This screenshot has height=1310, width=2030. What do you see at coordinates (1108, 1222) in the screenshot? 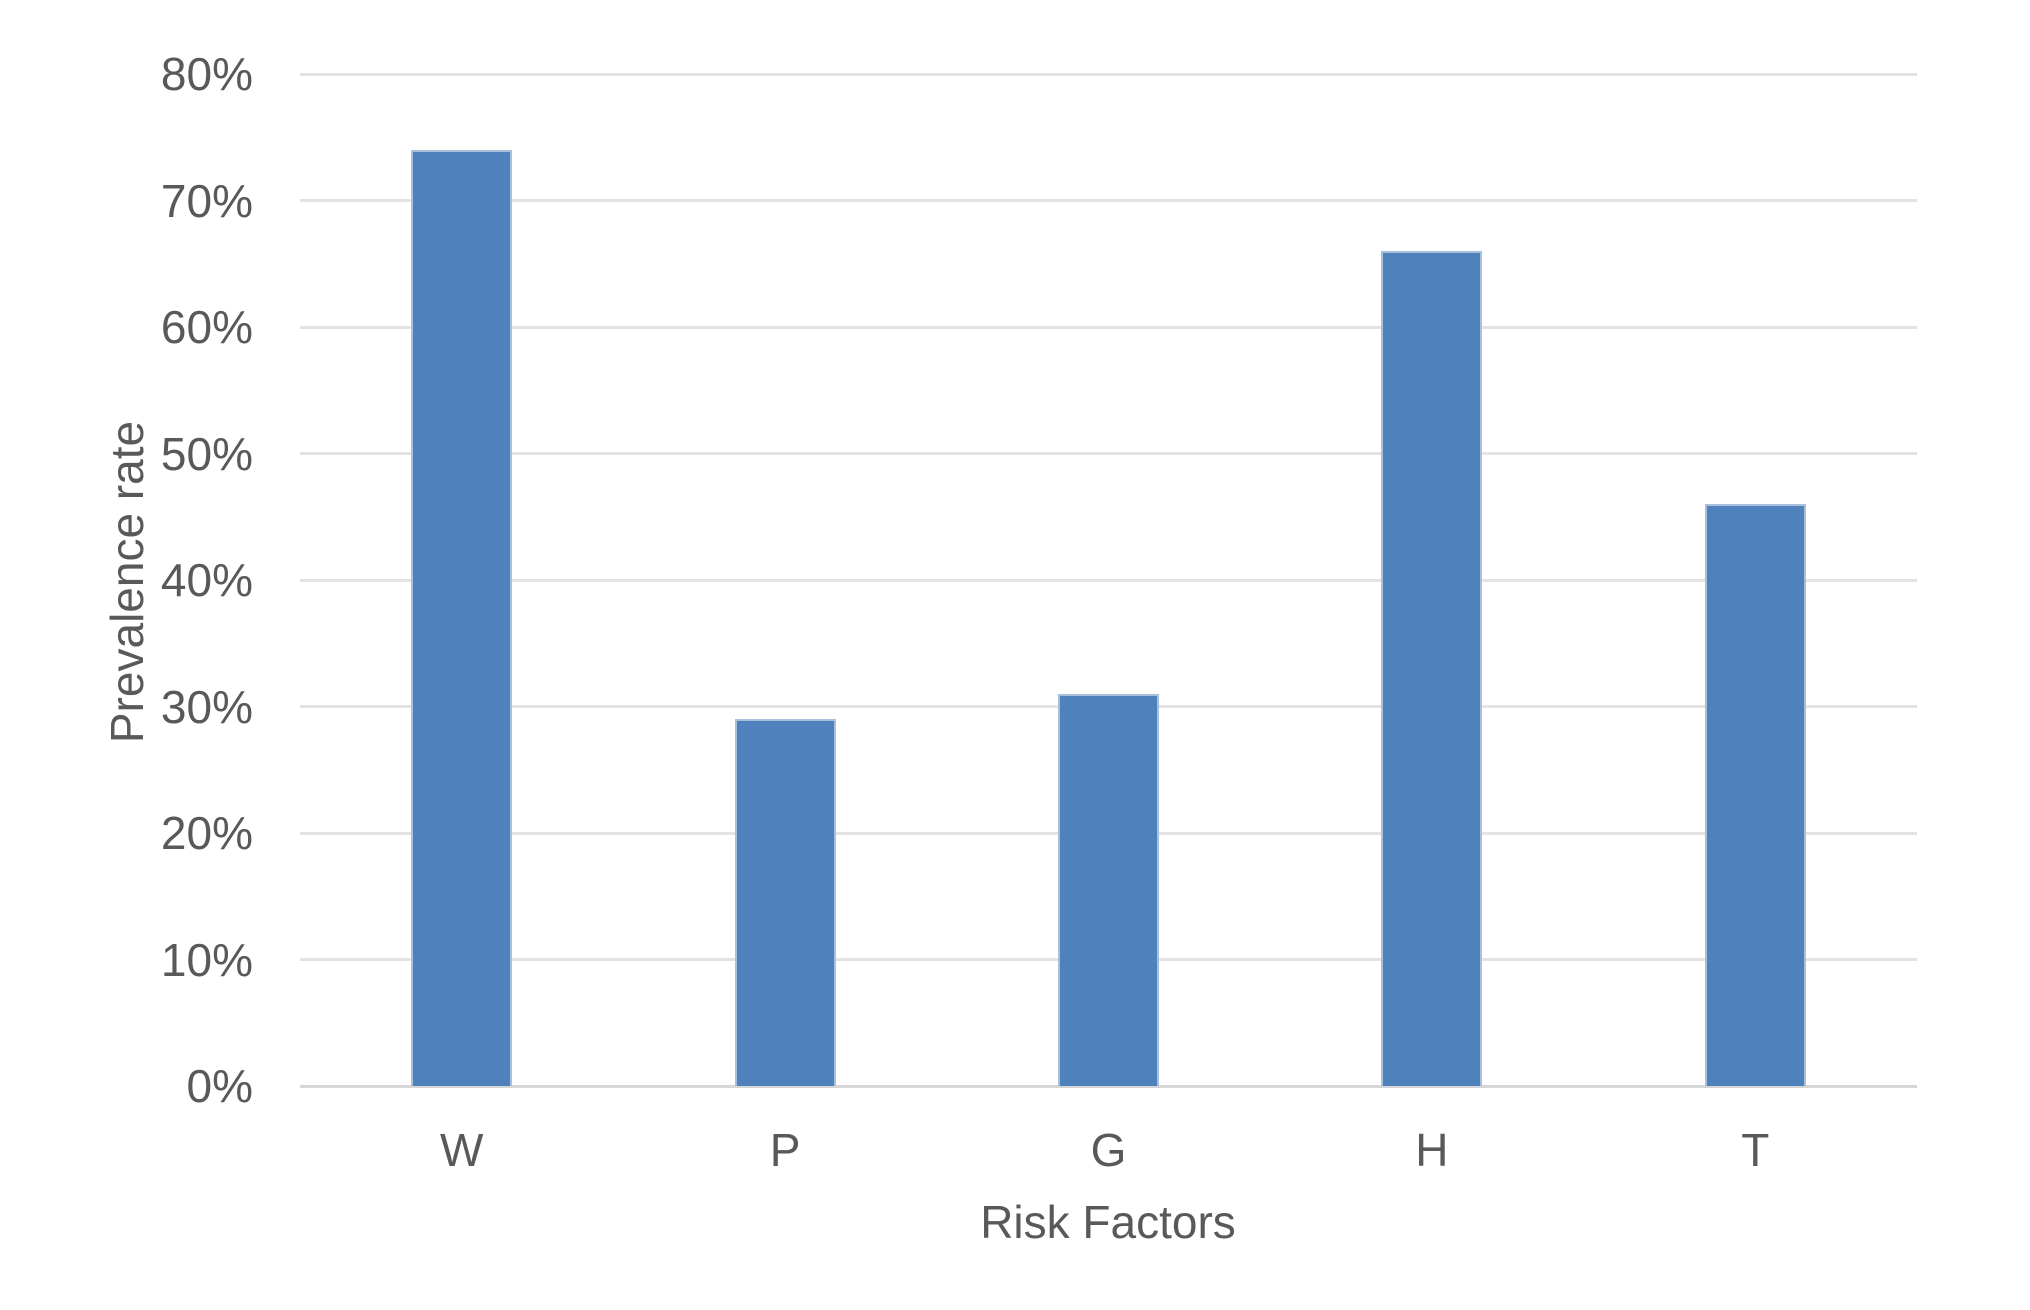
I see `x-axis-title: Risk Factors` at bounding box center [1108, 1222].